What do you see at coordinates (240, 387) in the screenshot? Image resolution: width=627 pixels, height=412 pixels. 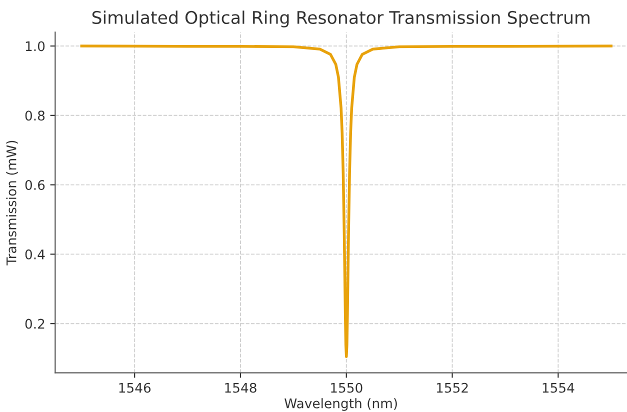 I see `x-tick-label: 1548` at bounding box center [240, 387].